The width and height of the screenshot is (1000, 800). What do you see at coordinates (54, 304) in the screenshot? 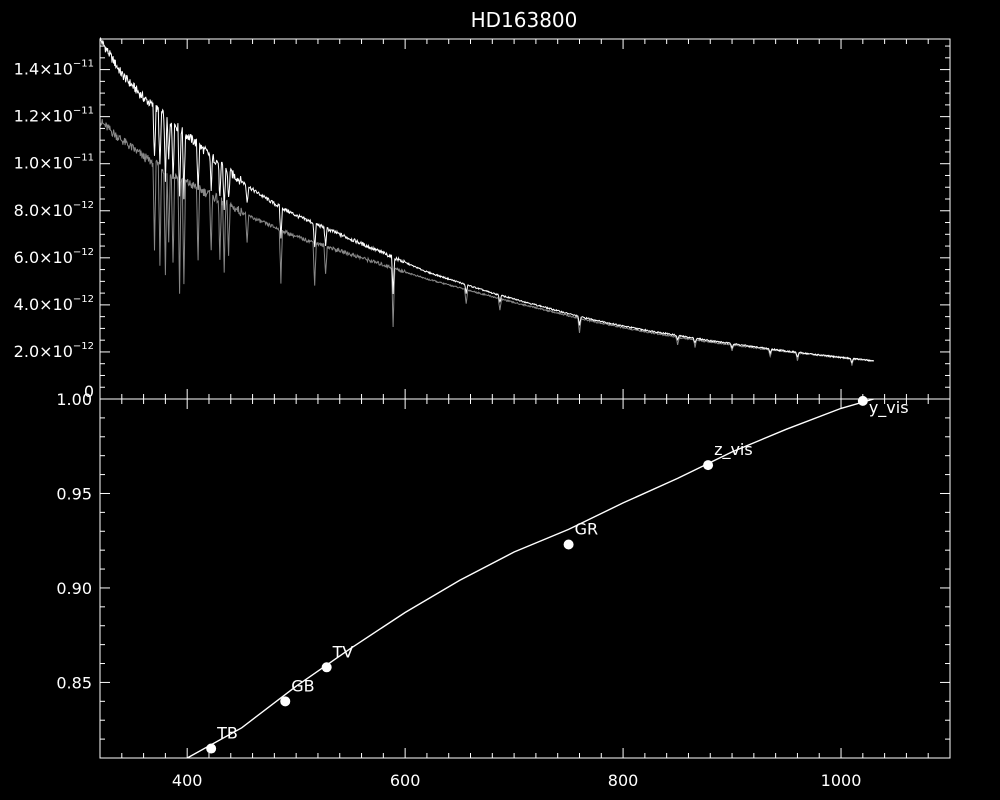
I see `spectrum-y-tick-label: 4.0×10⁻¹²` at bounding box center [54, 304].